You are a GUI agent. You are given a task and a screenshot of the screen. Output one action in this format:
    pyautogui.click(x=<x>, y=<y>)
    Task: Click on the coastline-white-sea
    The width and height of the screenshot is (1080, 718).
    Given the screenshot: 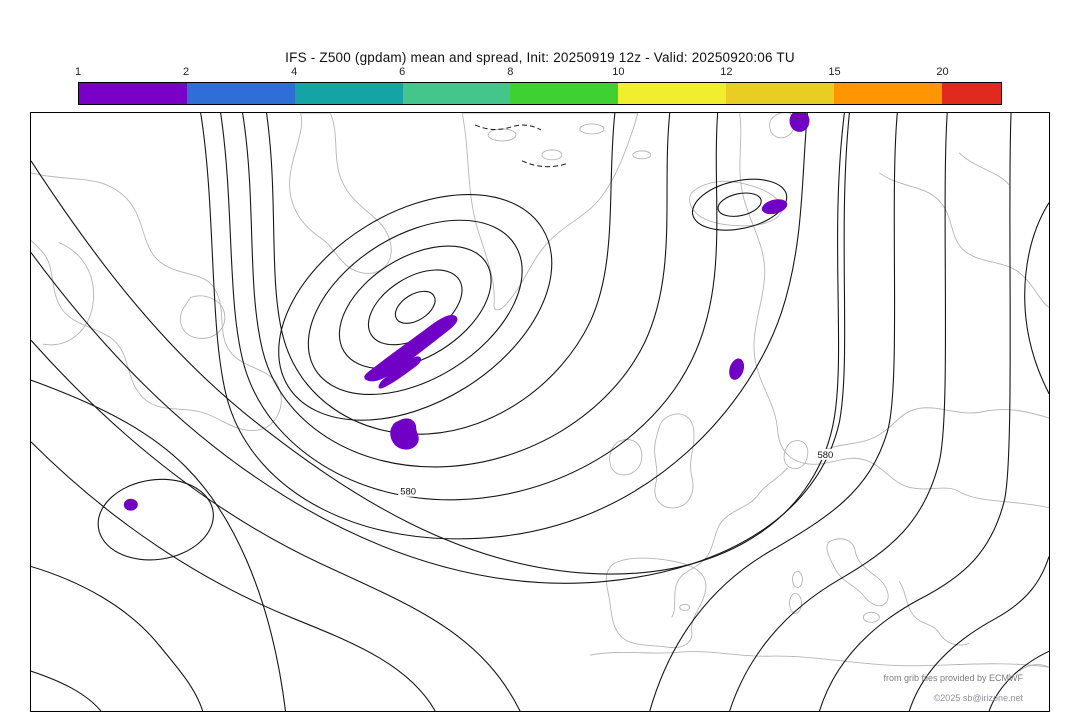 What is the action you would take?
    pyautogui.click(x=984, y=169)
    